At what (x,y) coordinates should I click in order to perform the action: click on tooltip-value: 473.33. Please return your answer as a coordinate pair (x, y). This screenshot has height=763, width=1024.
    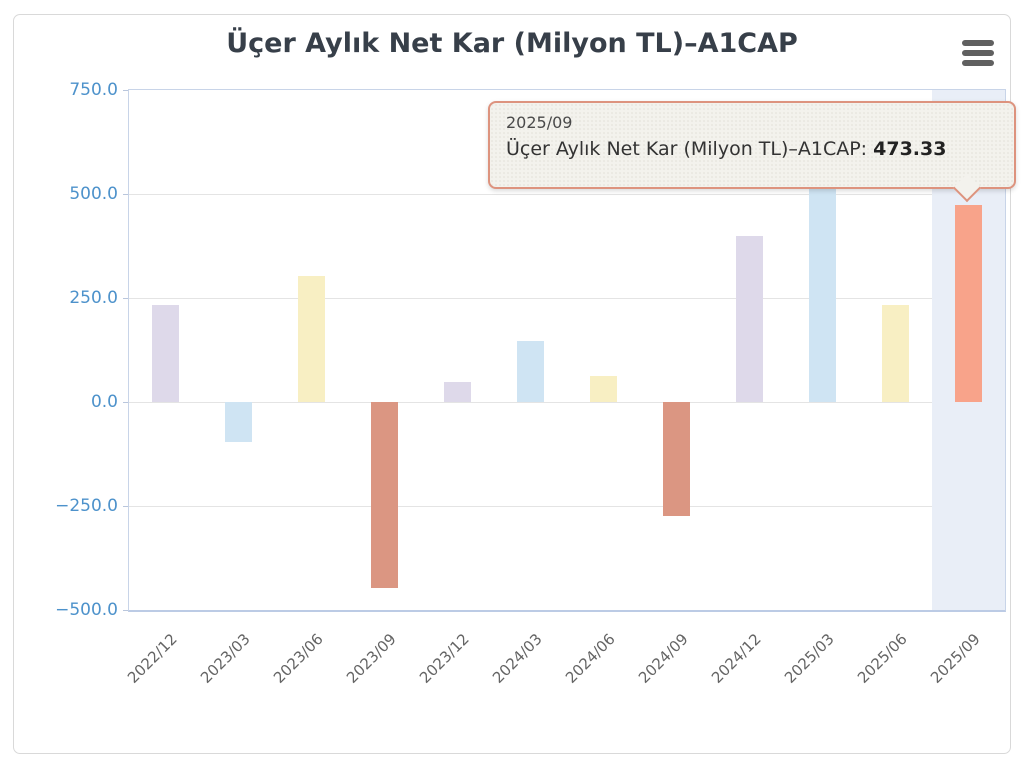
    Looking at the image, I should click on (910, 149).